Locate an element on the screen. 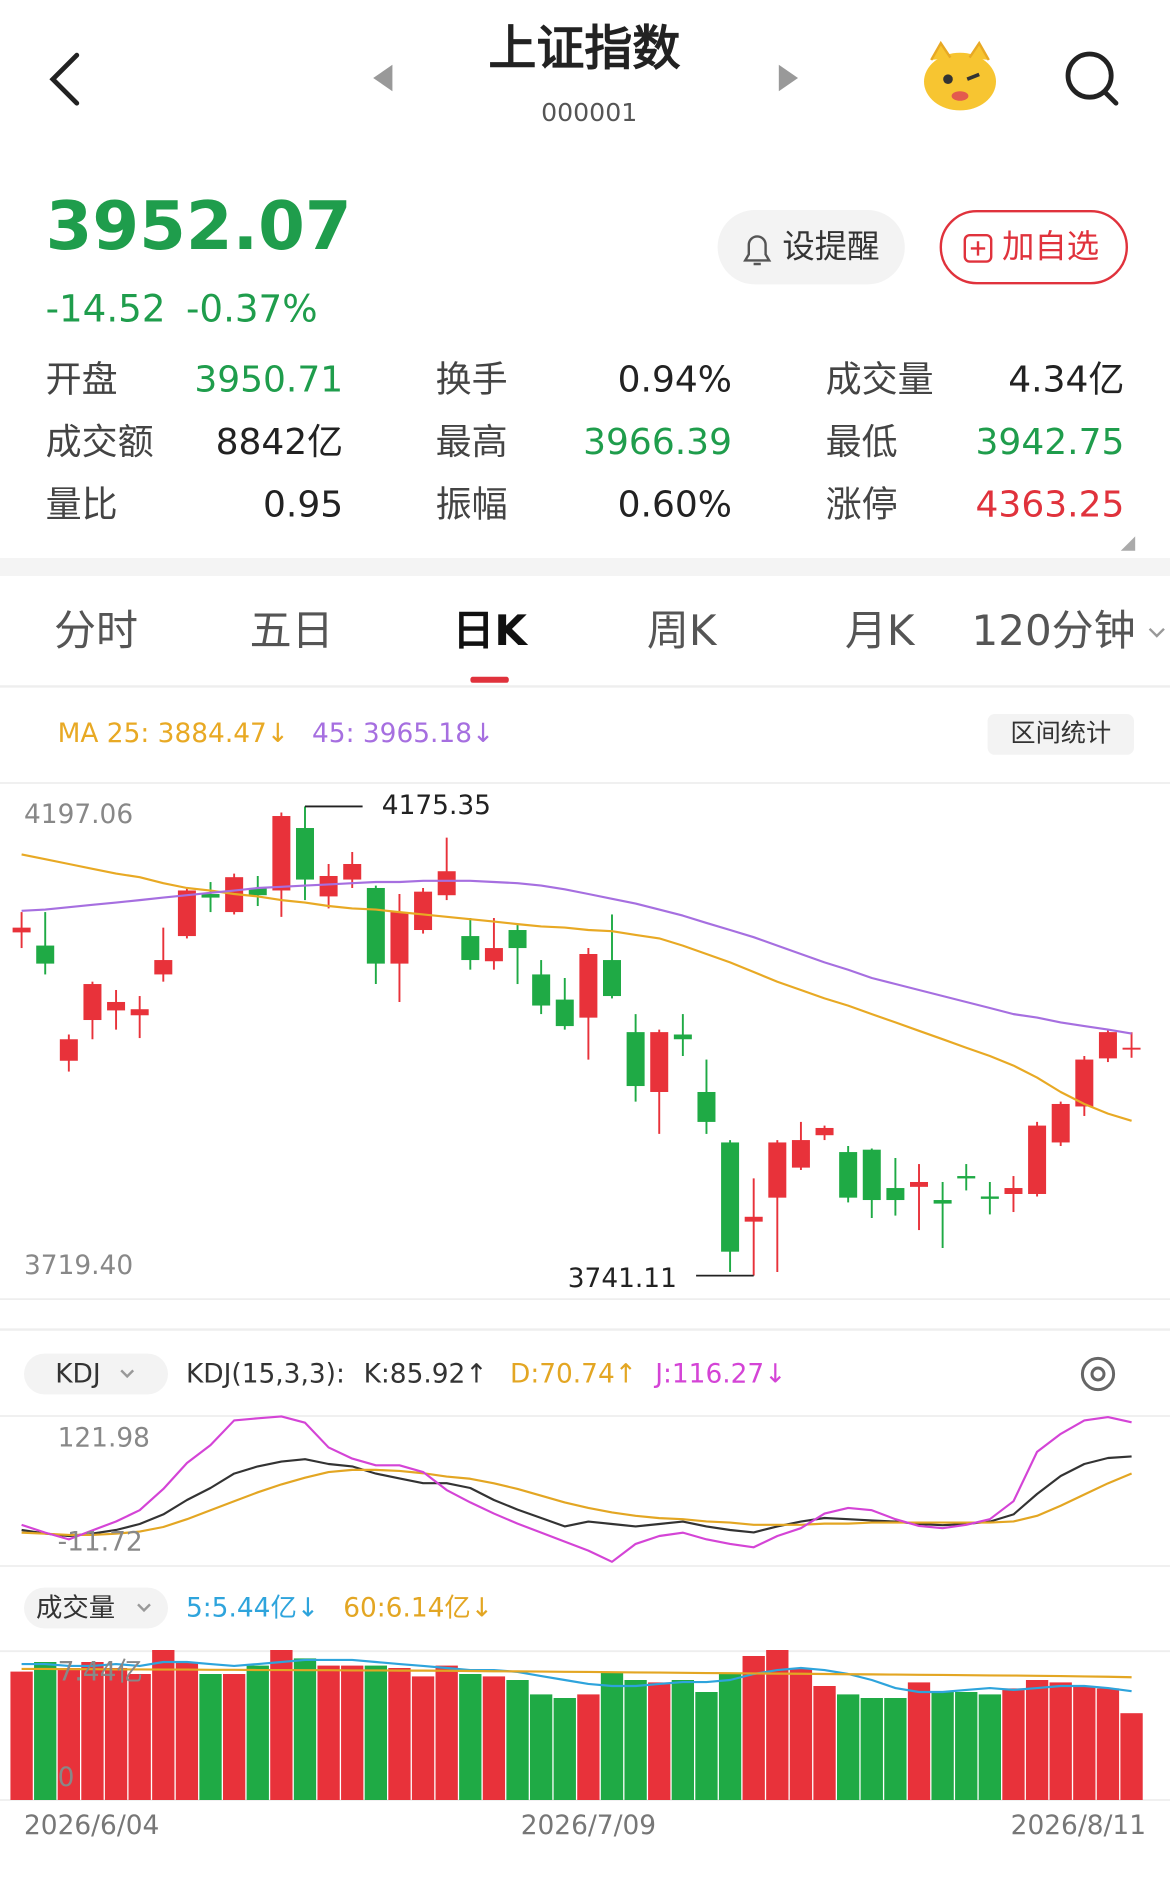  expand-icon is located at coordinates (1128, 543).